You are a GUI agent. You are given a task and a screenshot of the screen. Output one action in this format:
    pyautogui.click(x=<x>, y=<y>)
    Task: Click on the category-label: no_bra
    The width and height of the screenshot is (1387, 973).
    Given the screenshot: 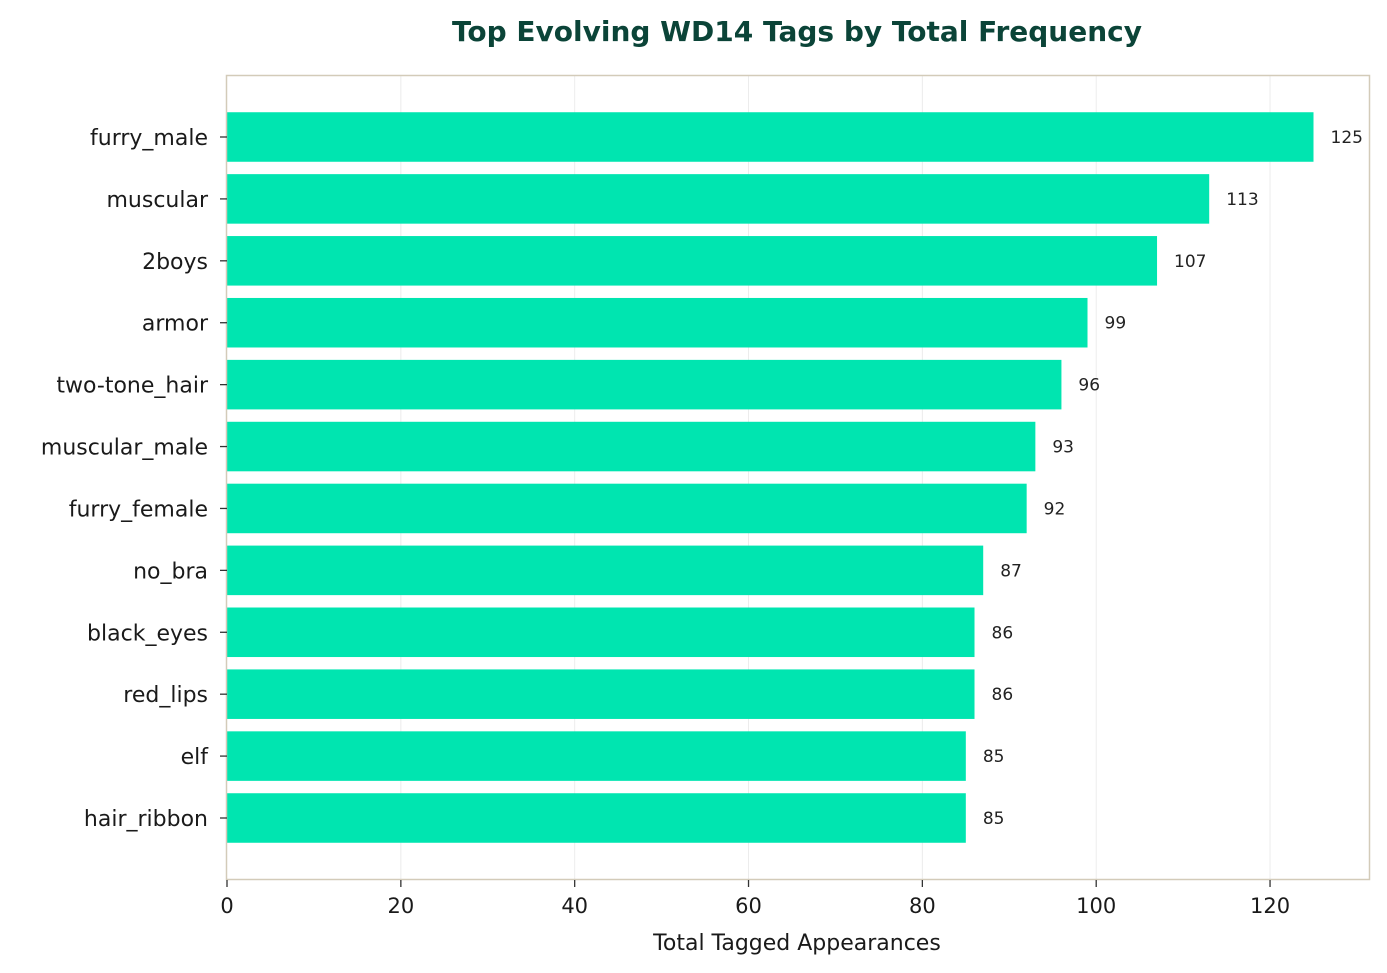 What is the action you would take?
    pyautogui.click(x=170, y=571)
    